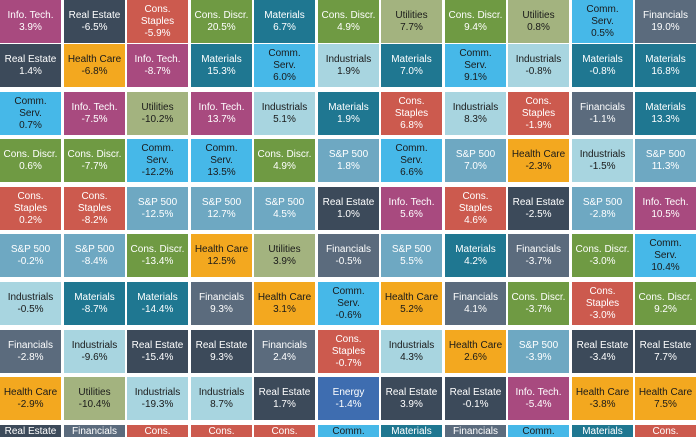 This screenshot has width=700, height=437. I want to click on return-value: -7.5%, so click(94, 119).